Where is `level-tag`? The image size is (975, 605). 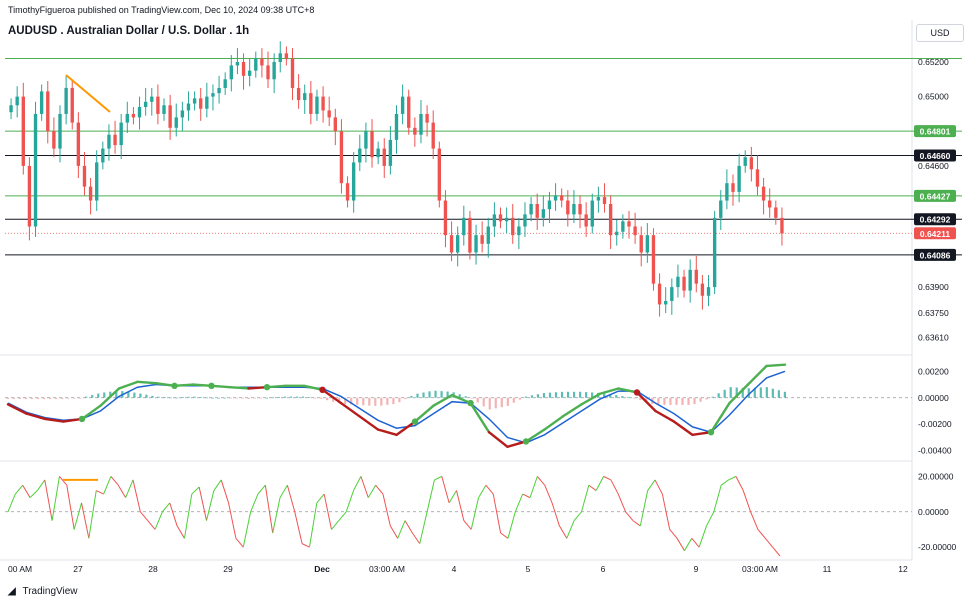 level-tag is located at coordinates (935, 195).